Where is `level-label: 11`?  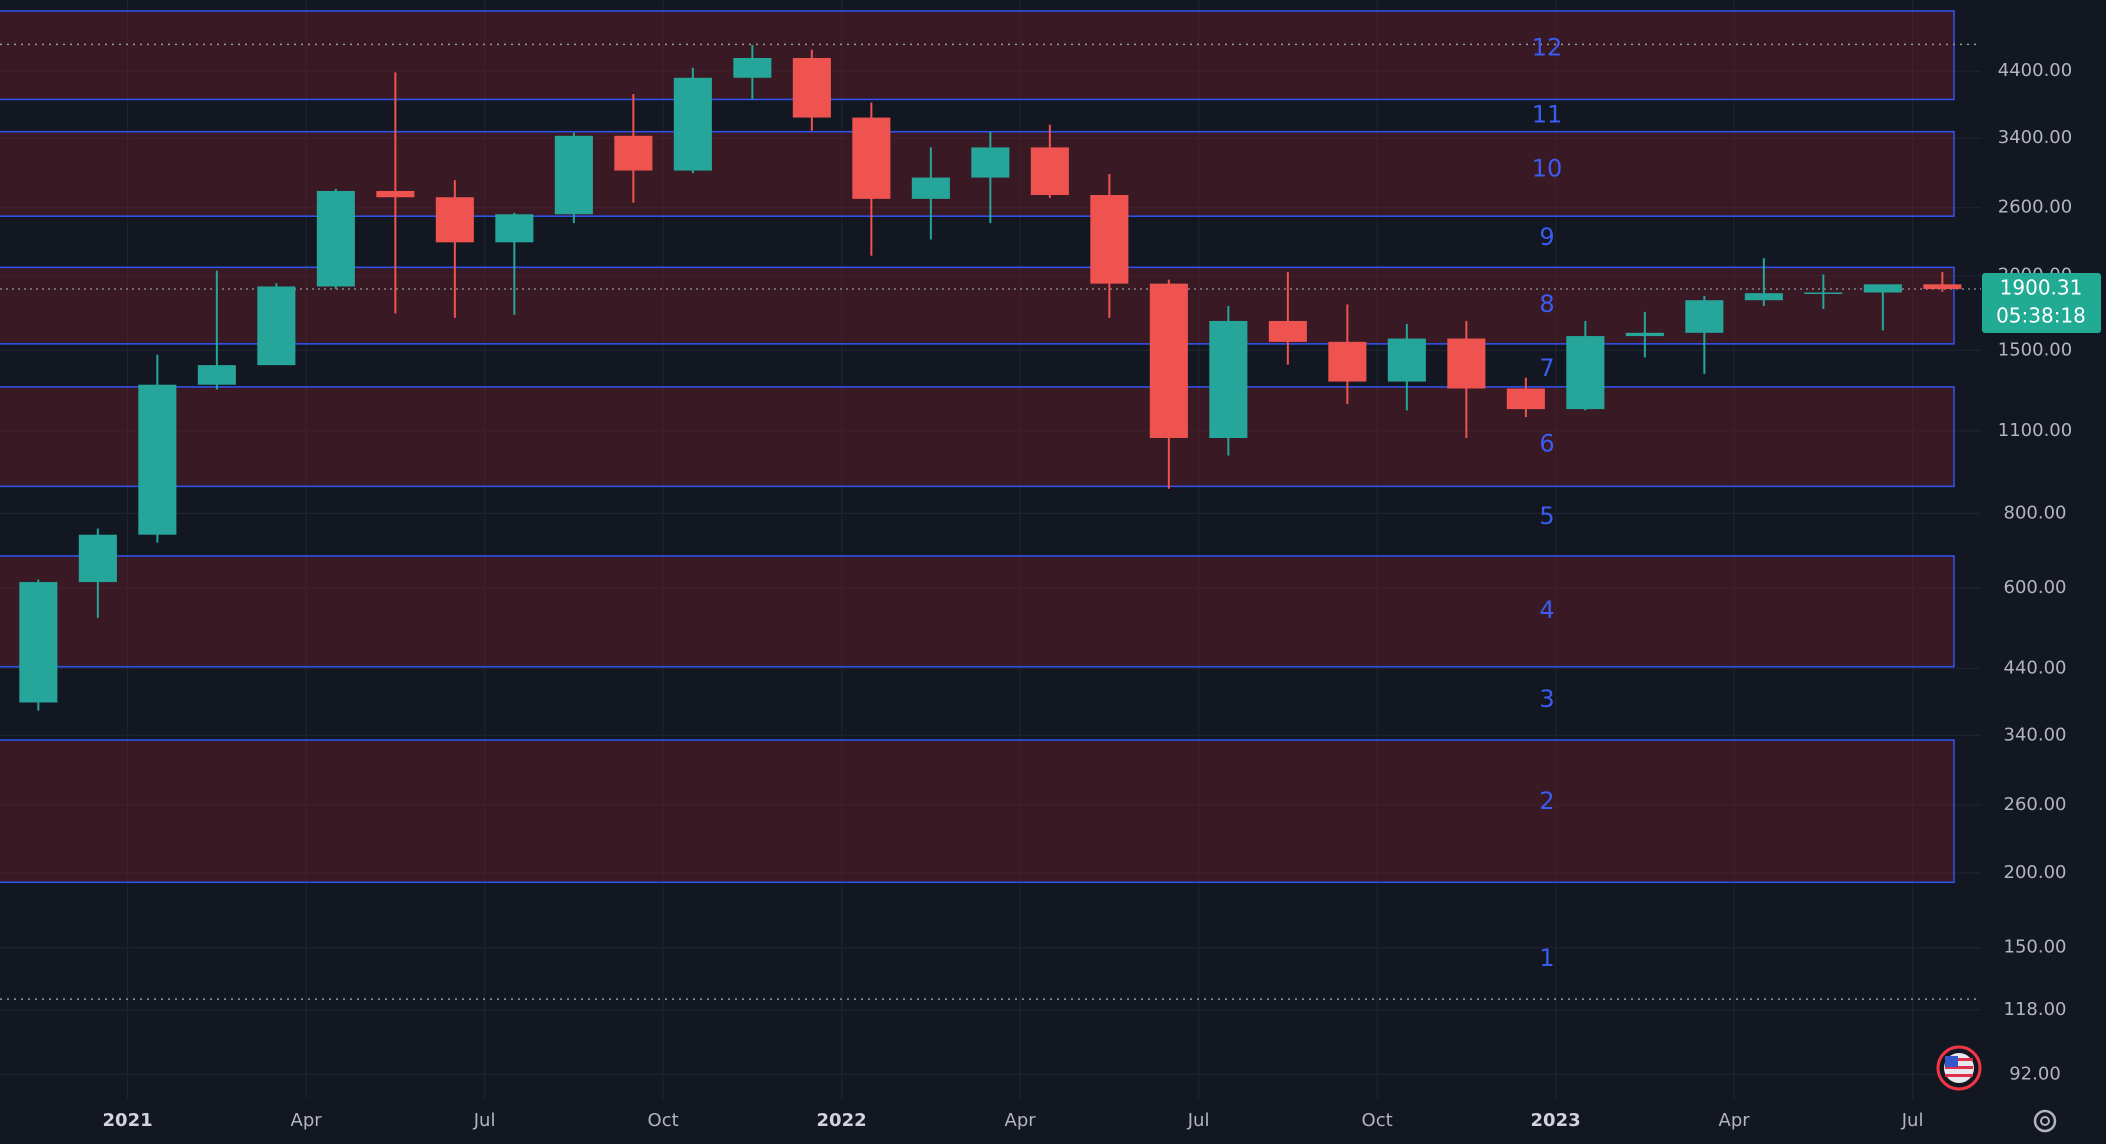 level-label: 11 is located at coordinates (1547, 114).